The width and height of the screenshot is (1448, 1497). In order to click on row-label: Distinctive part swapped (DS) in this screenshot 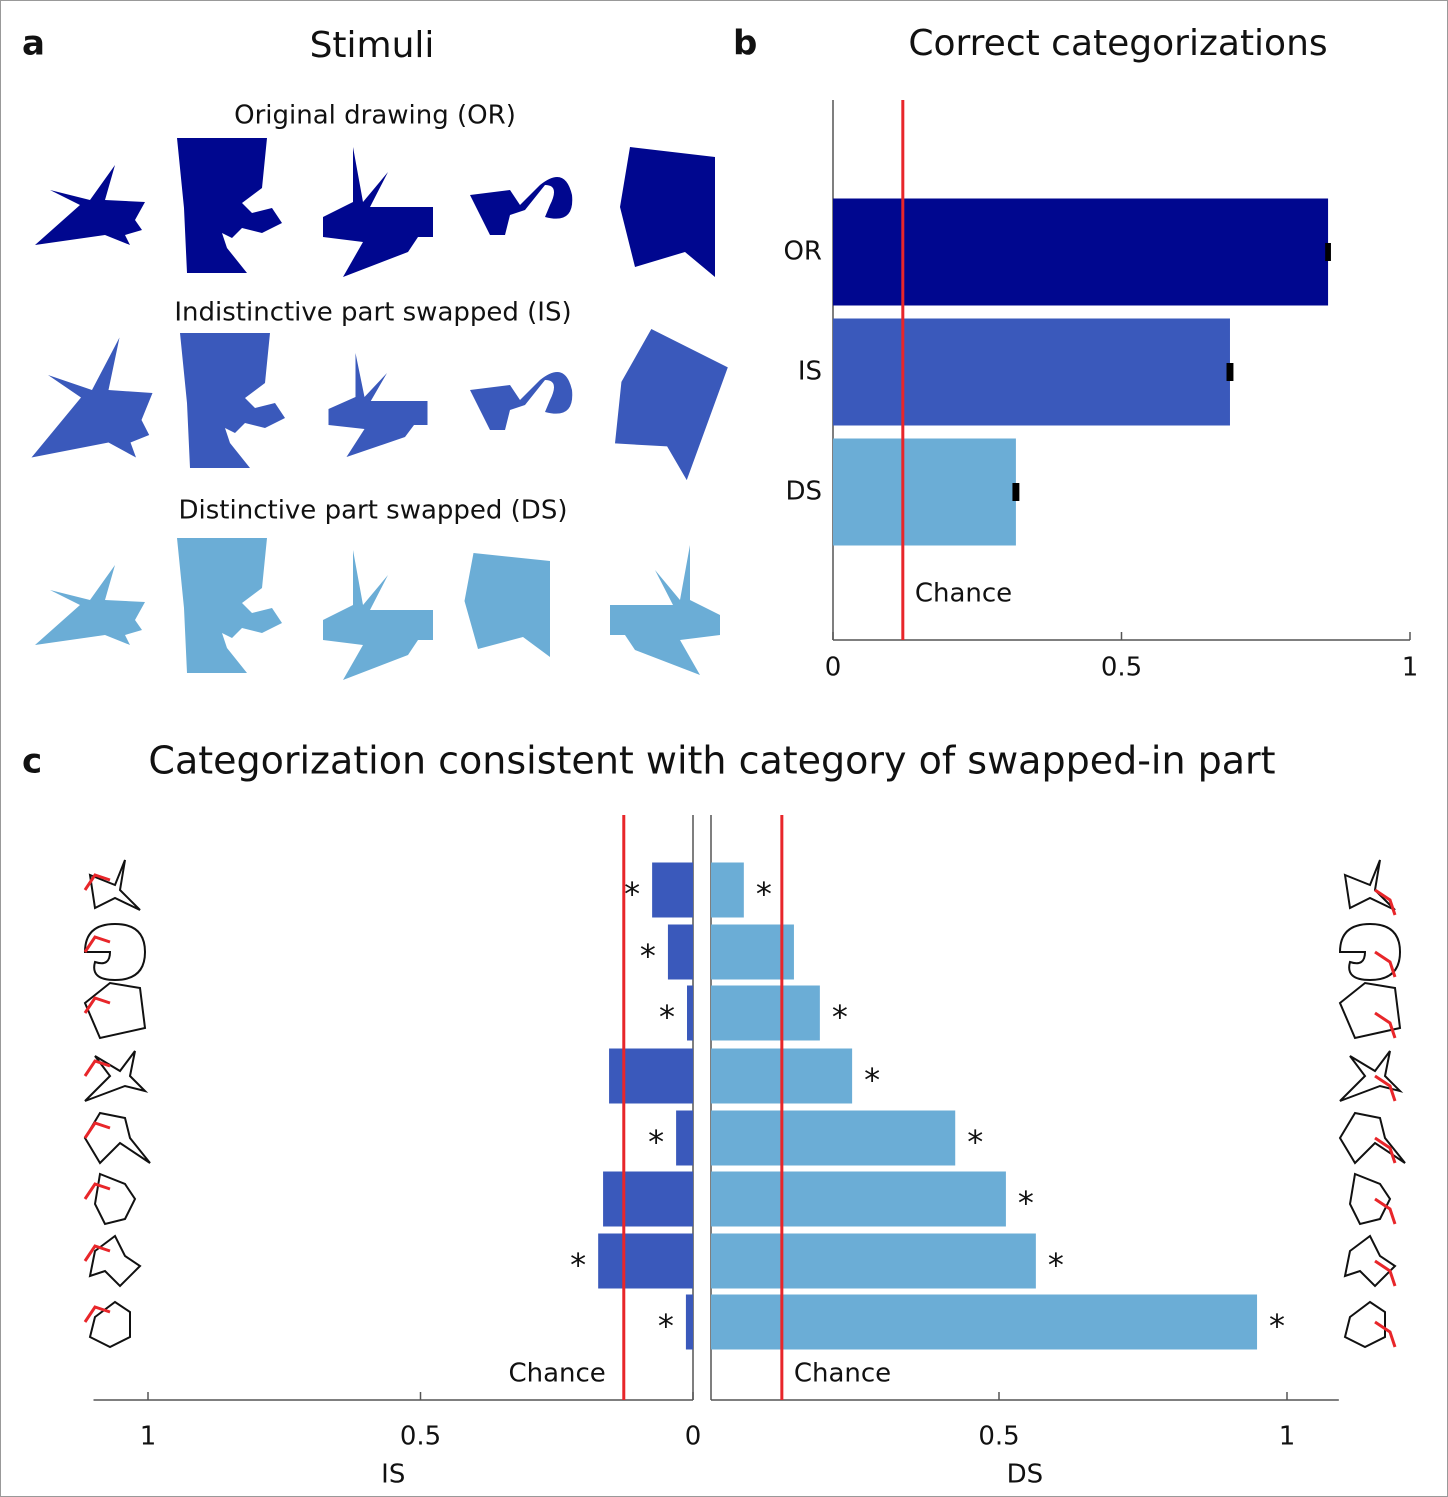, I will do `click(373, 511)`.